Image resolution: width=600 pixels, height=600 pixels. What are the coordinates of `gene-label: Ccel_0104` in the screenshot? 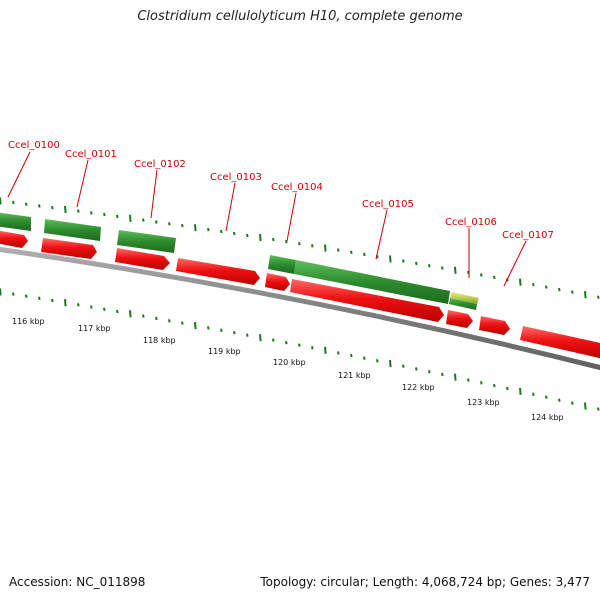 It's located at (297, 187).